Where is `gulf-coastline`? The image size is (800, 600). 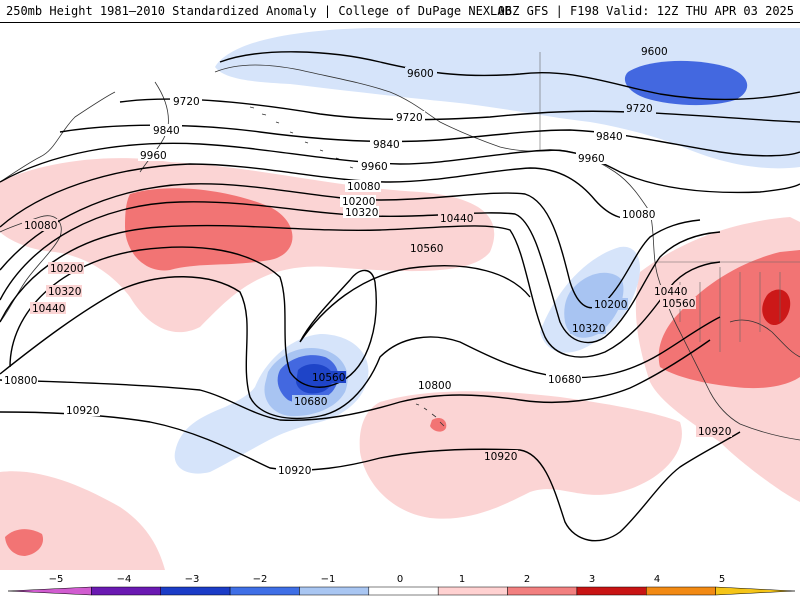
gulf-coastline is located at coordinates (764, 338).